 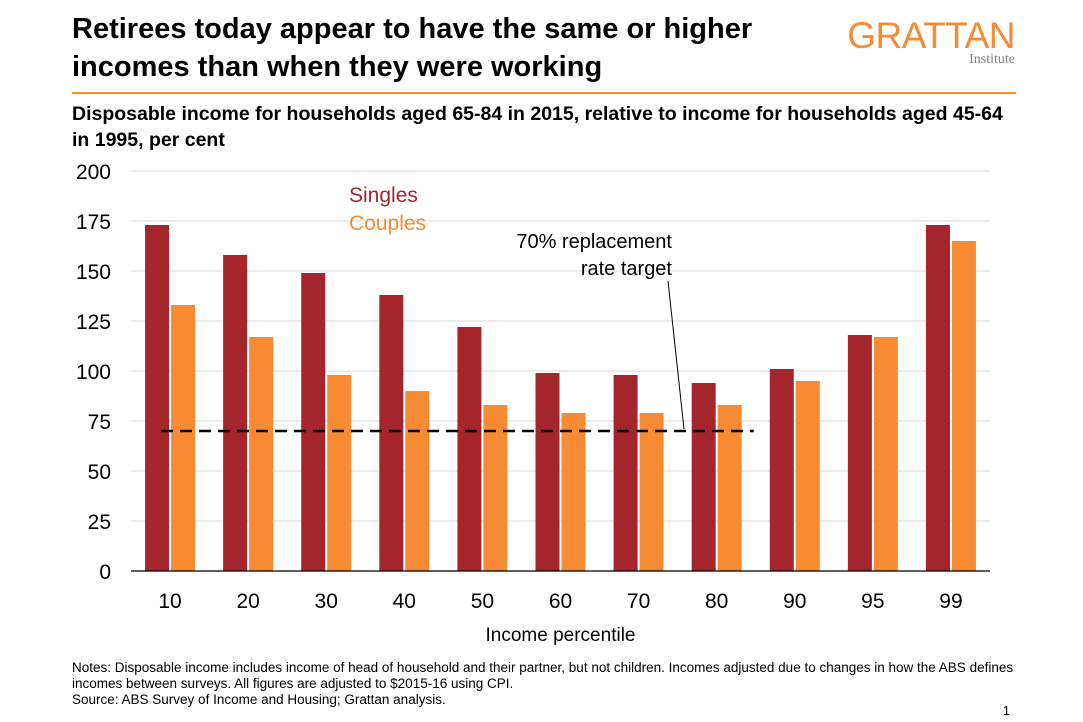 I want to click on x-tick-label: 60, so click(x=560, y=601).